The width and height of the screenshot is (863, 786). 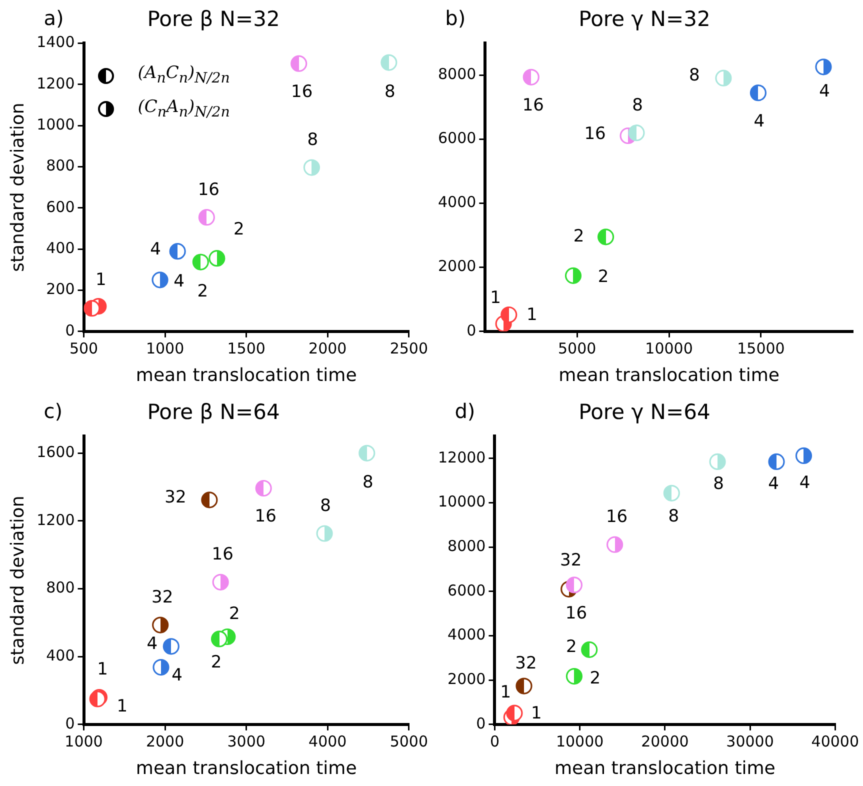 I want to click on x-tick-label: 20000, so click(x=665, y=741).